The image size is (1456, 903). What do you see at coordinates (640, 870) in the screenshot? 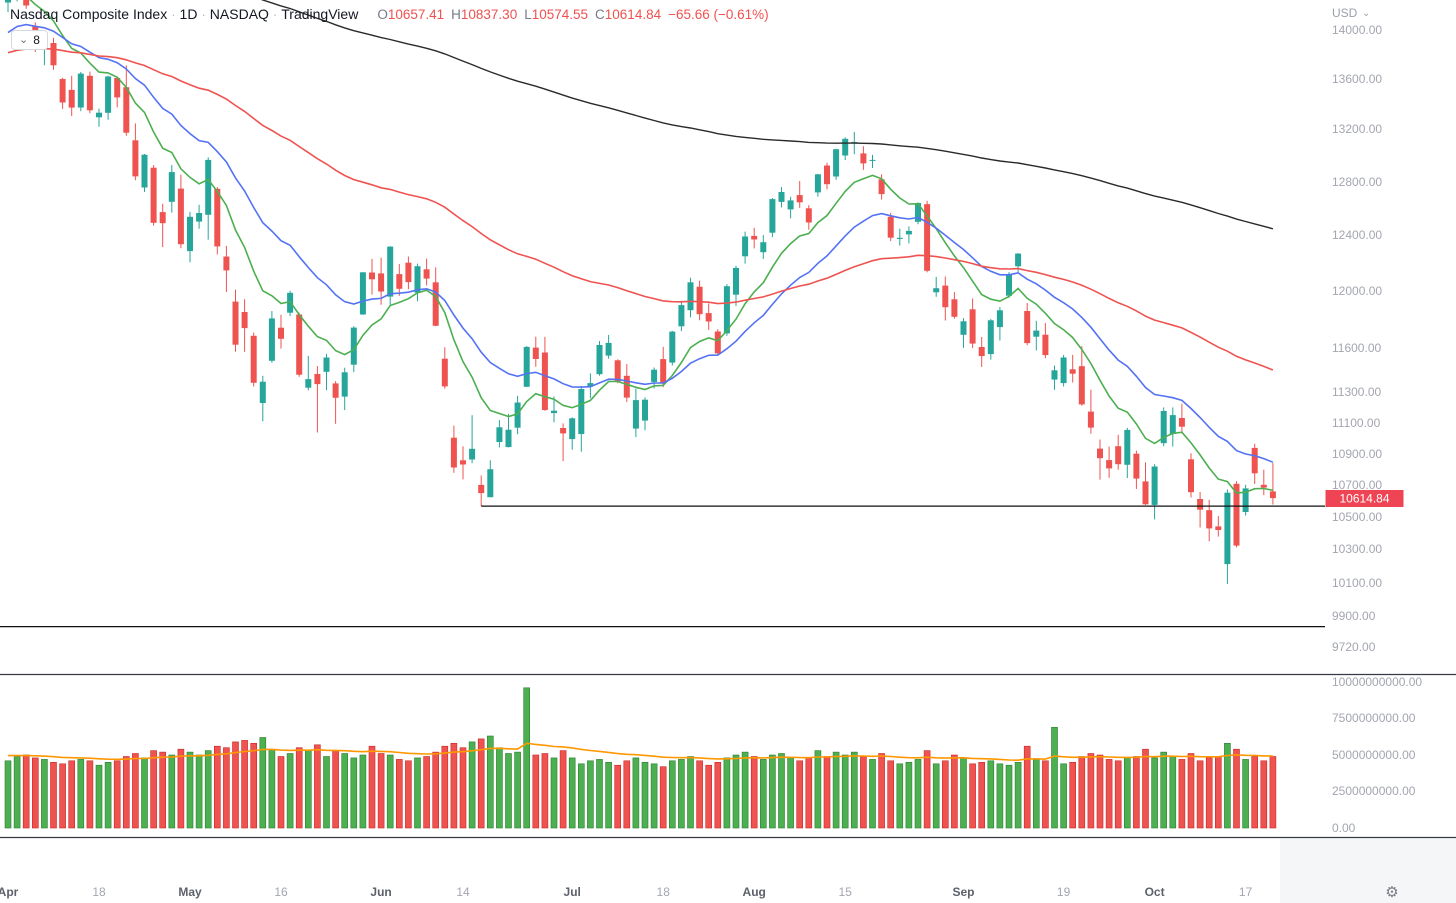
I see `time-axis-scale` at bounding box center [640, 870].